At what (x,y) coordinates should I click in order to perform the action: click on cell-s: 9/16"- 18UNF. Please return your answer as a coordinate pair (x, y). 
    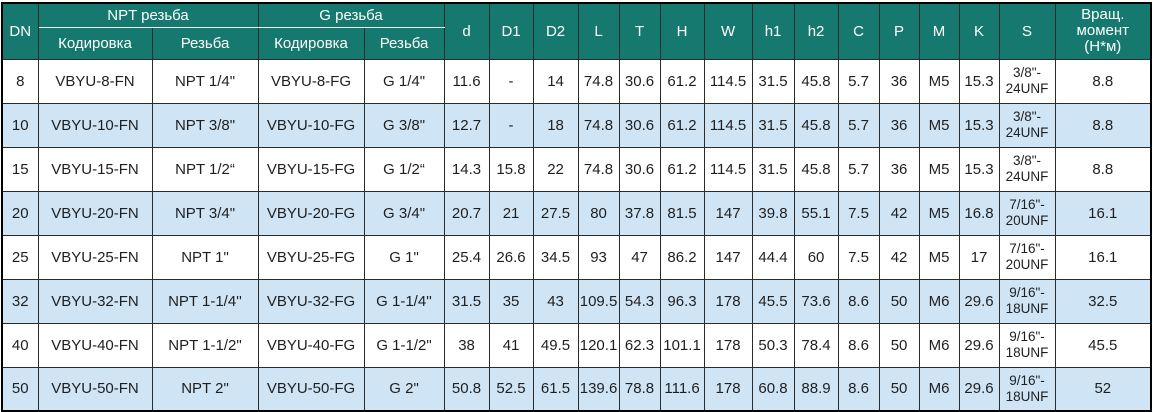
    Looking at the image, I should click on (1027, 389).